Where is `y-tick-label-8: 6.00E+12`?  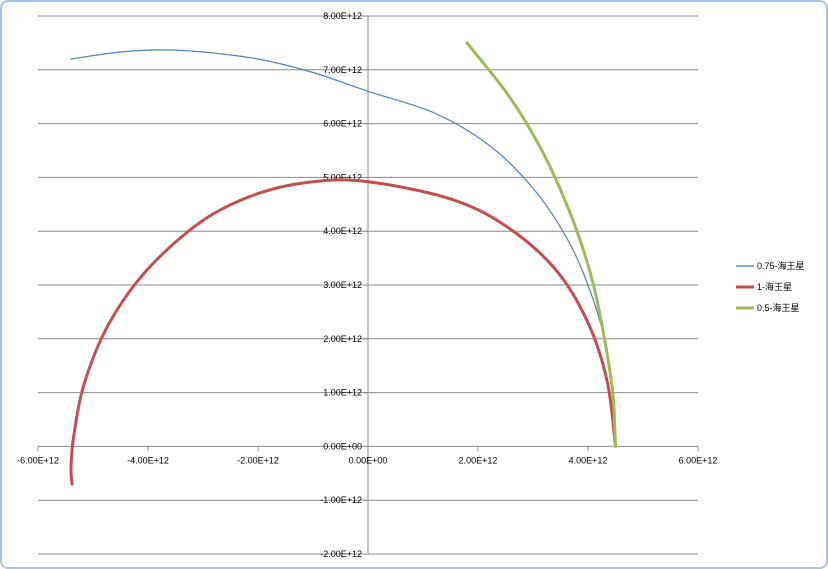
y-tick-label-8: 6.00E+12 is located at coordinates (342, 124).